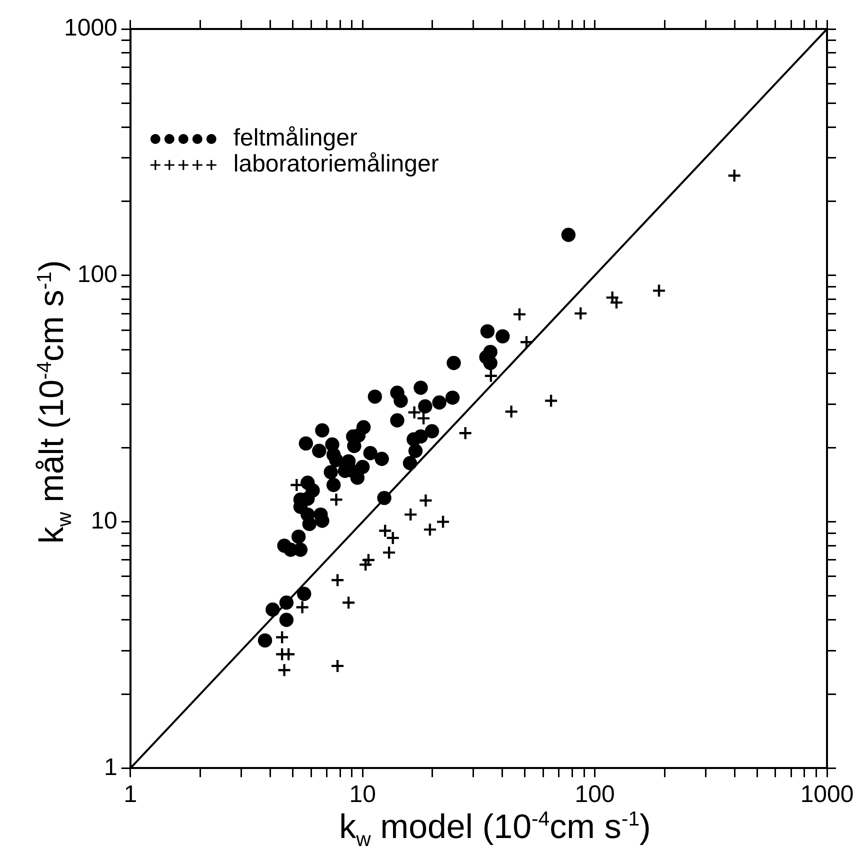  Describe the element at coordinates (91, 28) in the screenshot. I see `y-tick-label: 1000` at that location.